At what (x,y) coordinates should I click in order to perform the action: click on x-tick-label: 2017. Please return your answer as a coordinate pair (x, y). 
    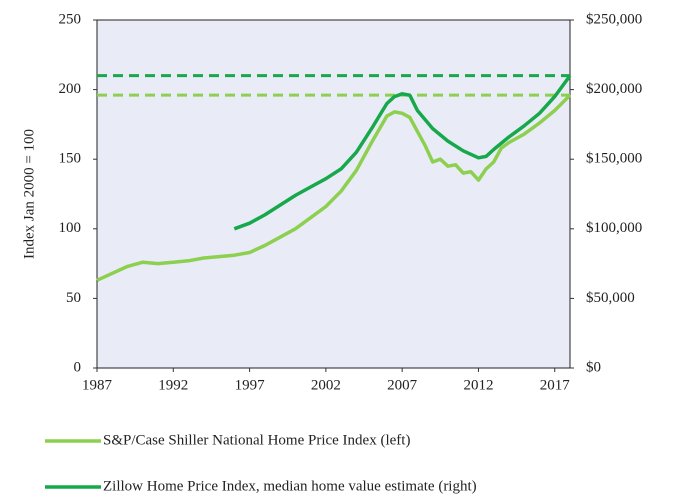
    Looking at the image, I should click on (555, 385).